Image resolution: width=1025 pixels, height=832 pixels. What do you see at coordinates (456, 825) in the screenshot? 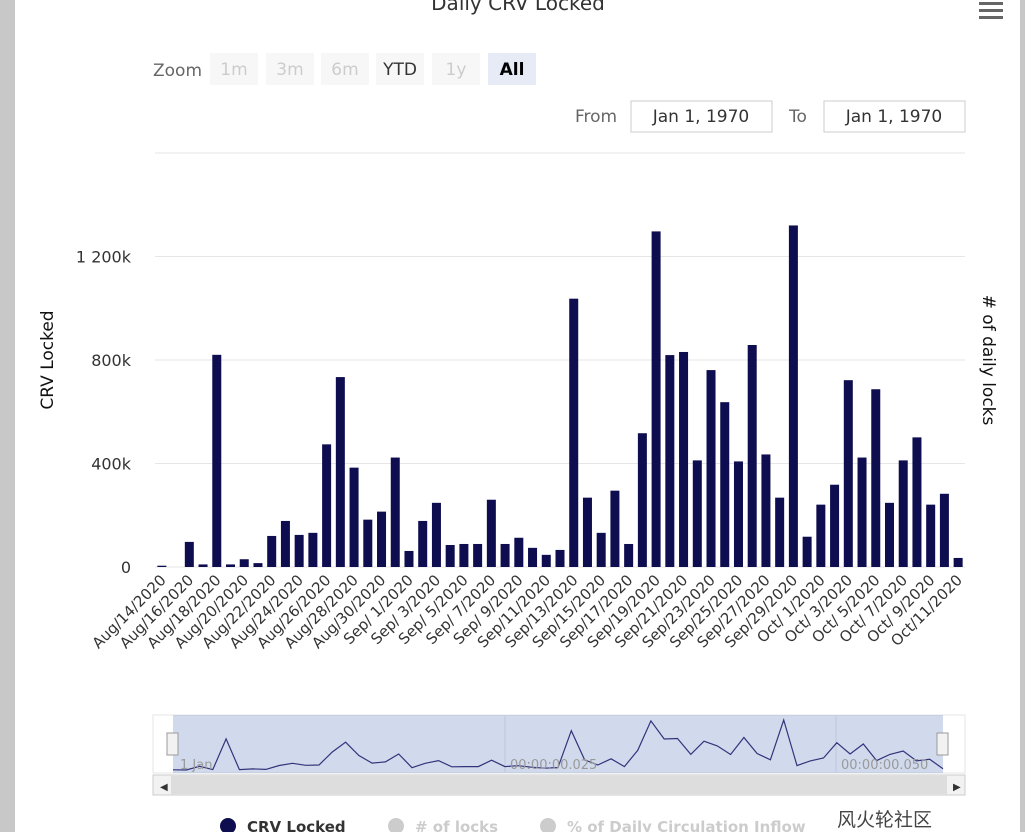
I see `legend-item: # of locks` at bounding box center [456, 825].